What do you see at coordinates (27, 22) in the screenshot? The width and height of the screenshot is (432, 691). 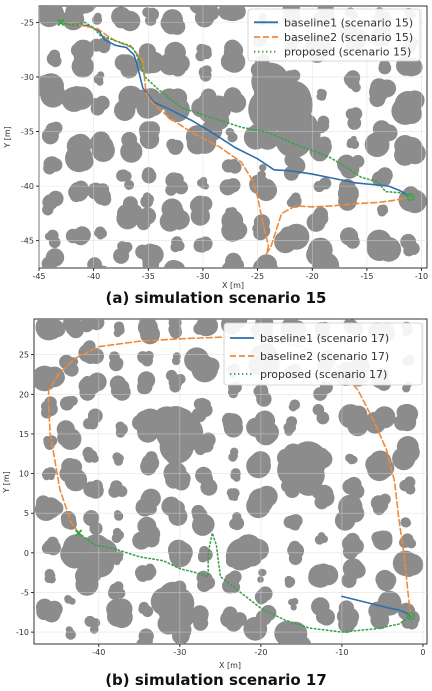 I see `y-tick-label: -25` at bounding box center [27, 22].